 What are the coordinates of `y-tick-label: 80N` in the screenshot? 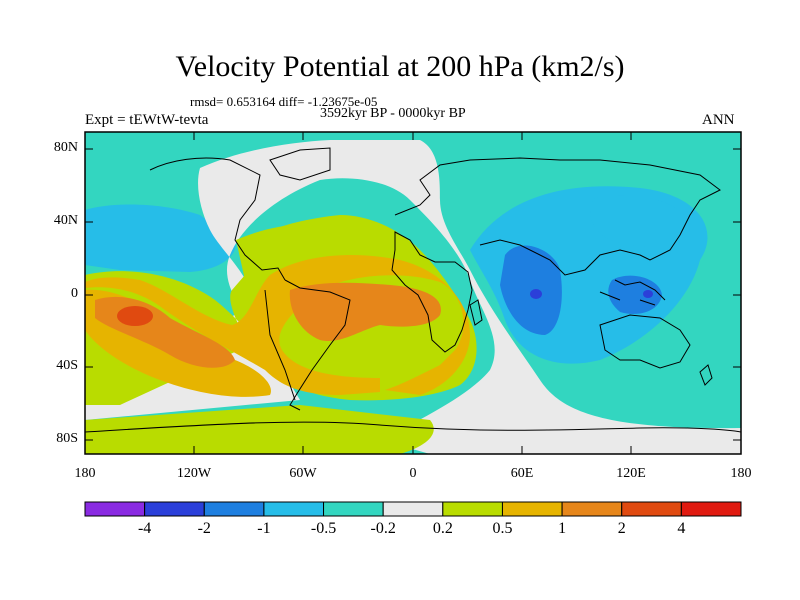 It's located at (65, 147).